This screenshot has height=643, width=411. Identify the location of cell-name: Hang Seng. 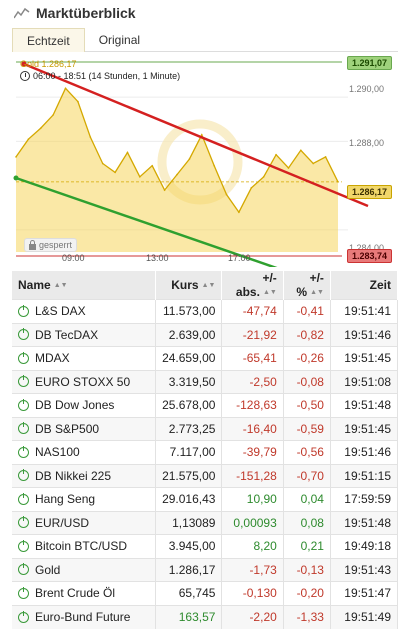
(84, 499).